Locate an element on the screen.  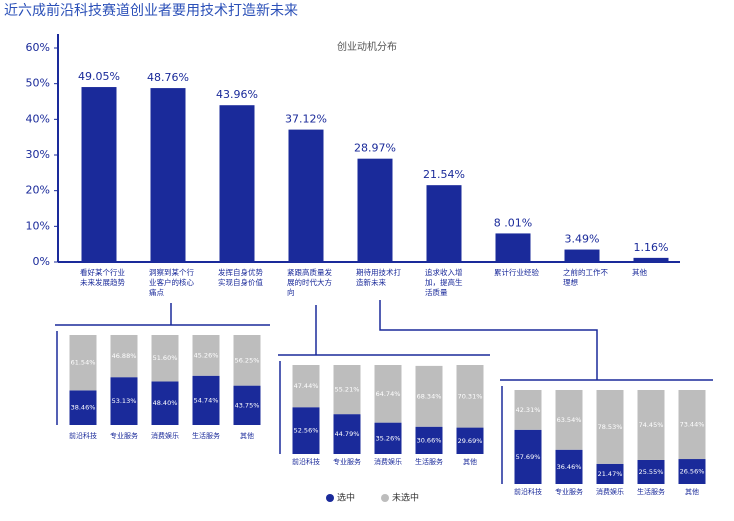
y-tick-label: 30% is located at coordinates (38, 154).